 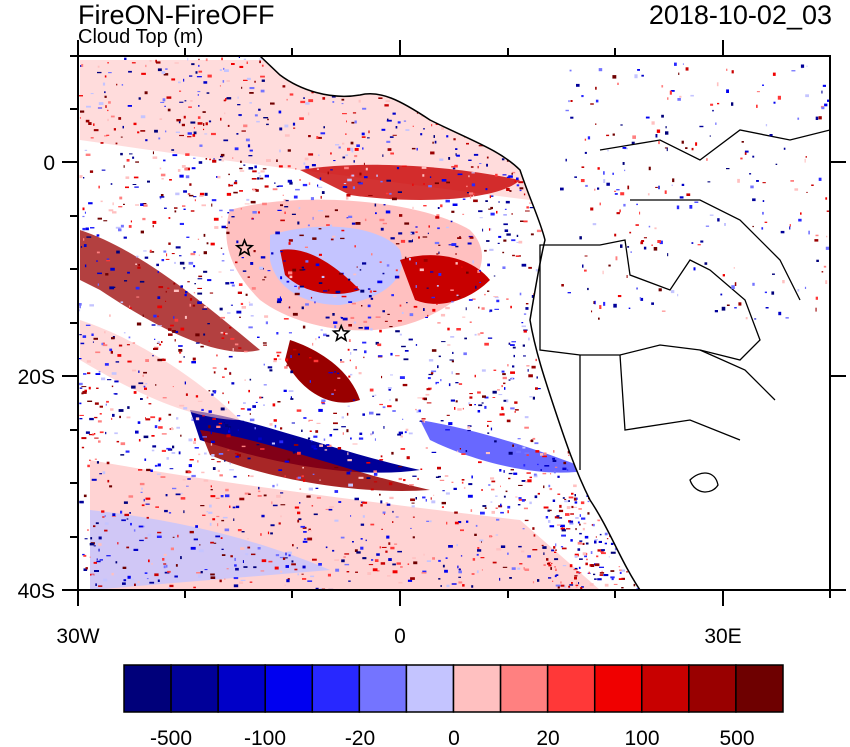 What do you see at coordinates (547, 737) in the screenshot?
I see `colorbar-label: 20` at bounding box center [547, 737].